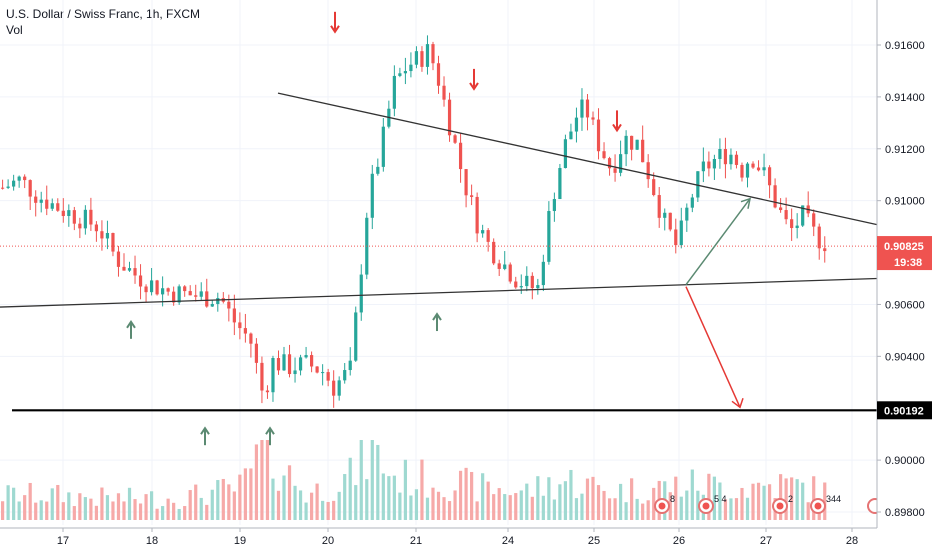 This screenshot has height=550, width=932. Describe the element at coordinates (679, 541) in the screenshot. I see `time-tick-label: 26` at that location.